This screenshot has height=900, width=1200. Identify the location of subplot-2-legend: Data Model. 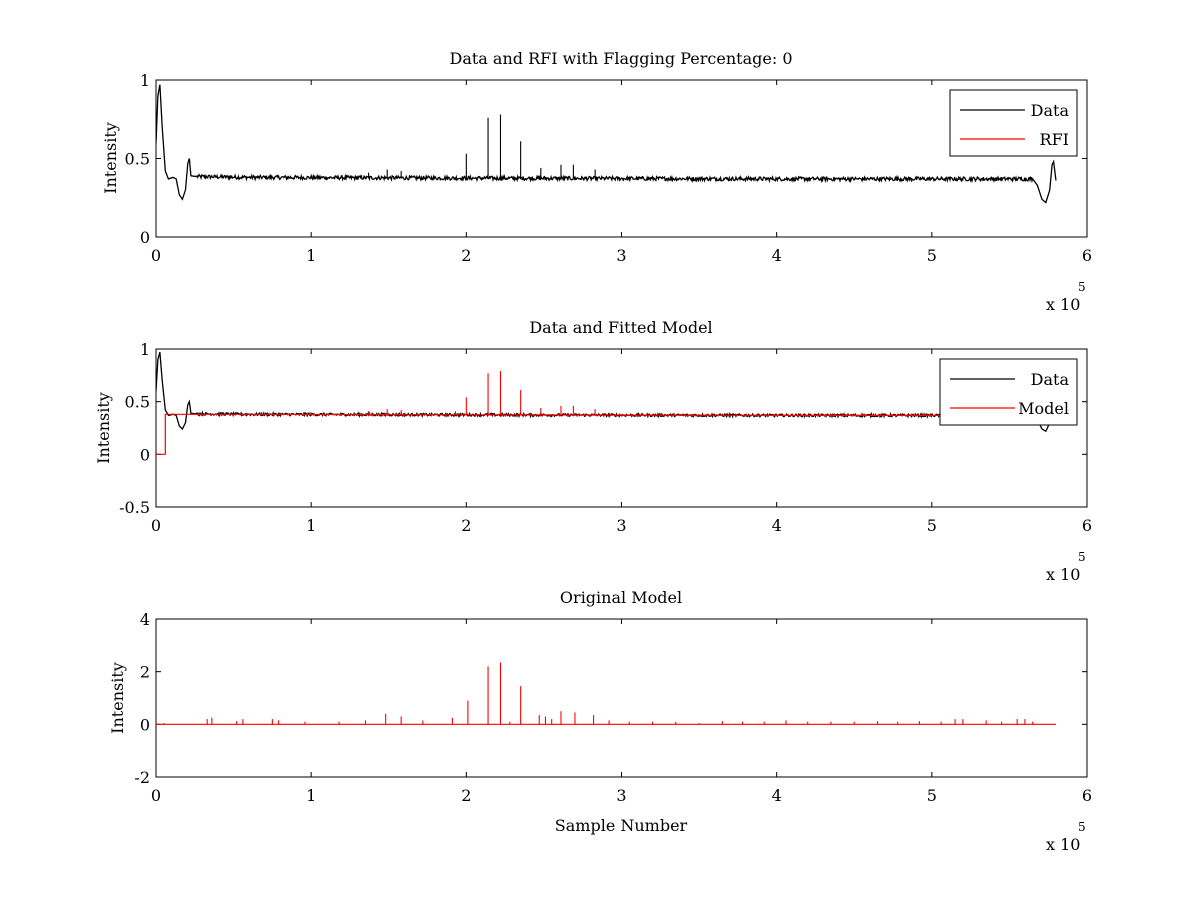
(1008, 392).